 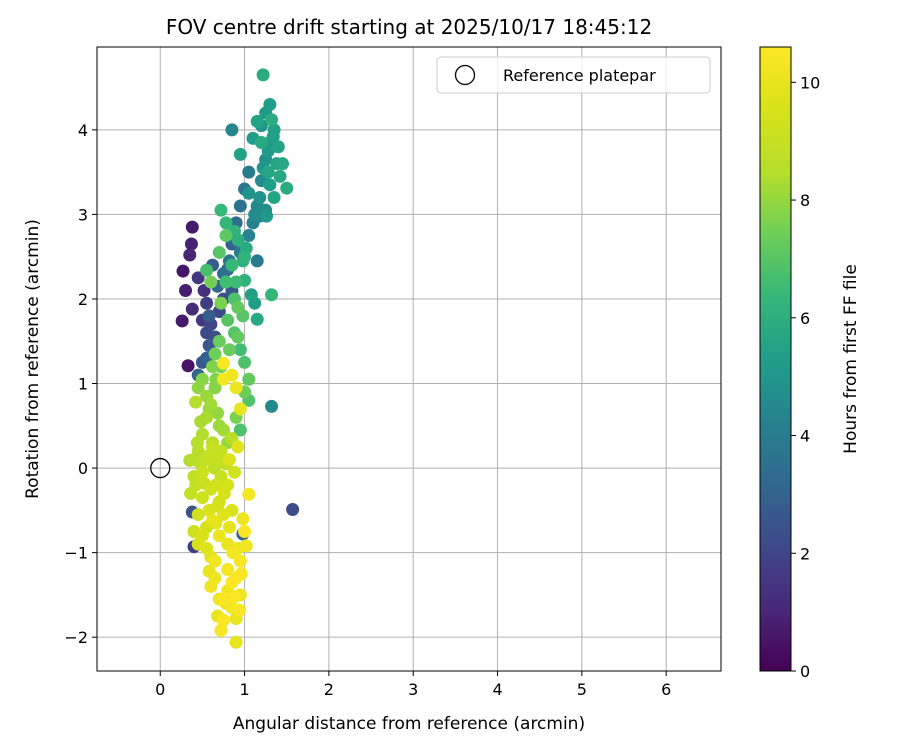 I want to click on y-tick-label: 2, so click(x=83, y=299).